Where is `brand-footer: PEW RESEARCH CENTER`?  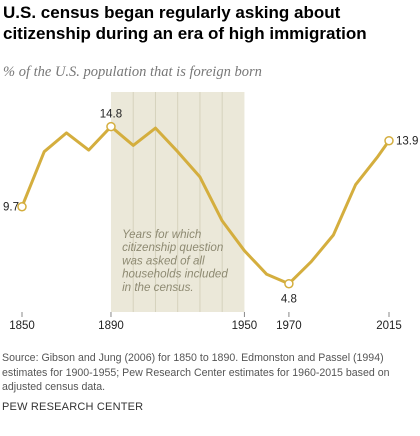
brand-footer: PEW RESEARCH CENTER is located at coordinates (73, 407).